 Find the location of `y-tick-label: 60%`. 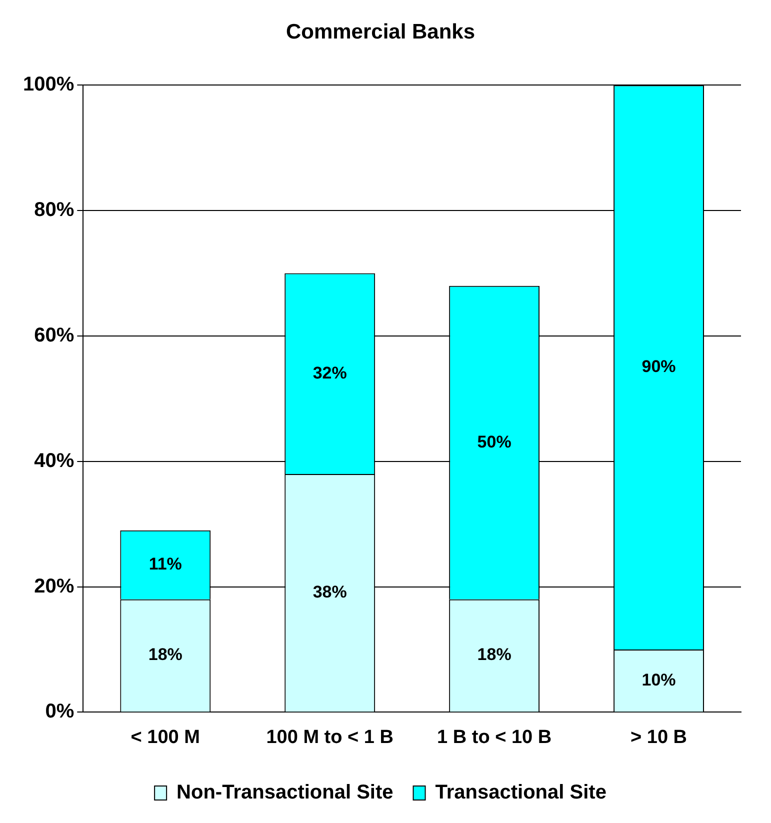

y-tick-label: 60% is located at coordinates (54, 335).